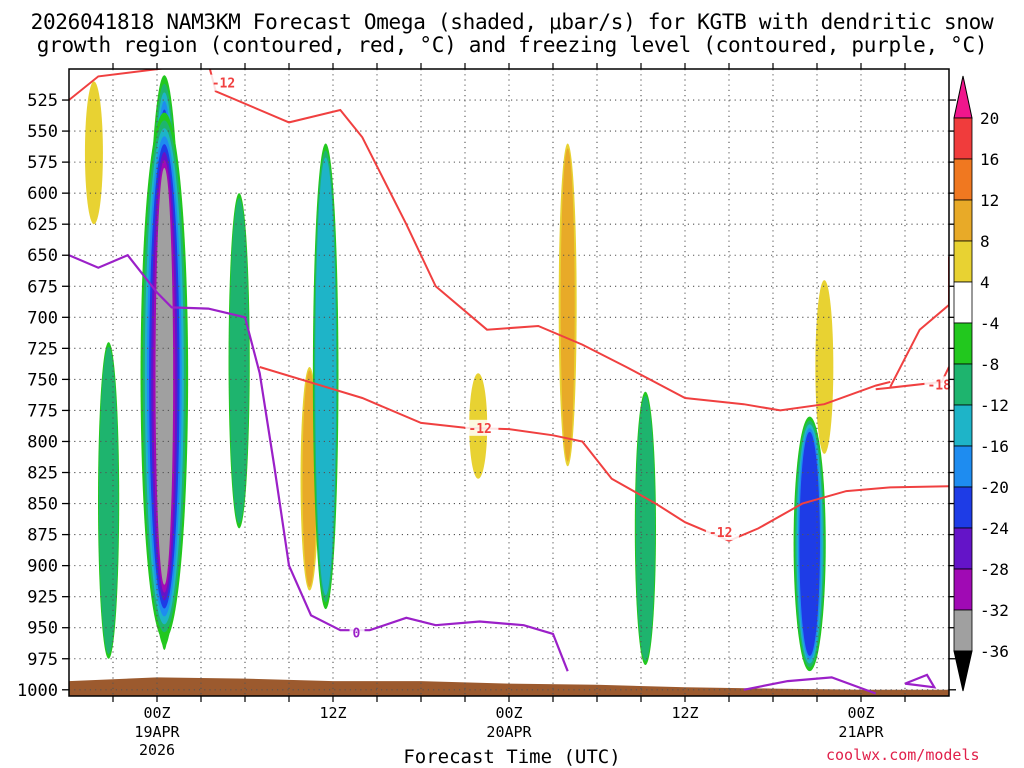 Image resolution: width=1024 pixels, height=768 pixels. Describe the element at coordinates (939, 385) in the screenshot. I see `contour-label-text: -18` at that location.